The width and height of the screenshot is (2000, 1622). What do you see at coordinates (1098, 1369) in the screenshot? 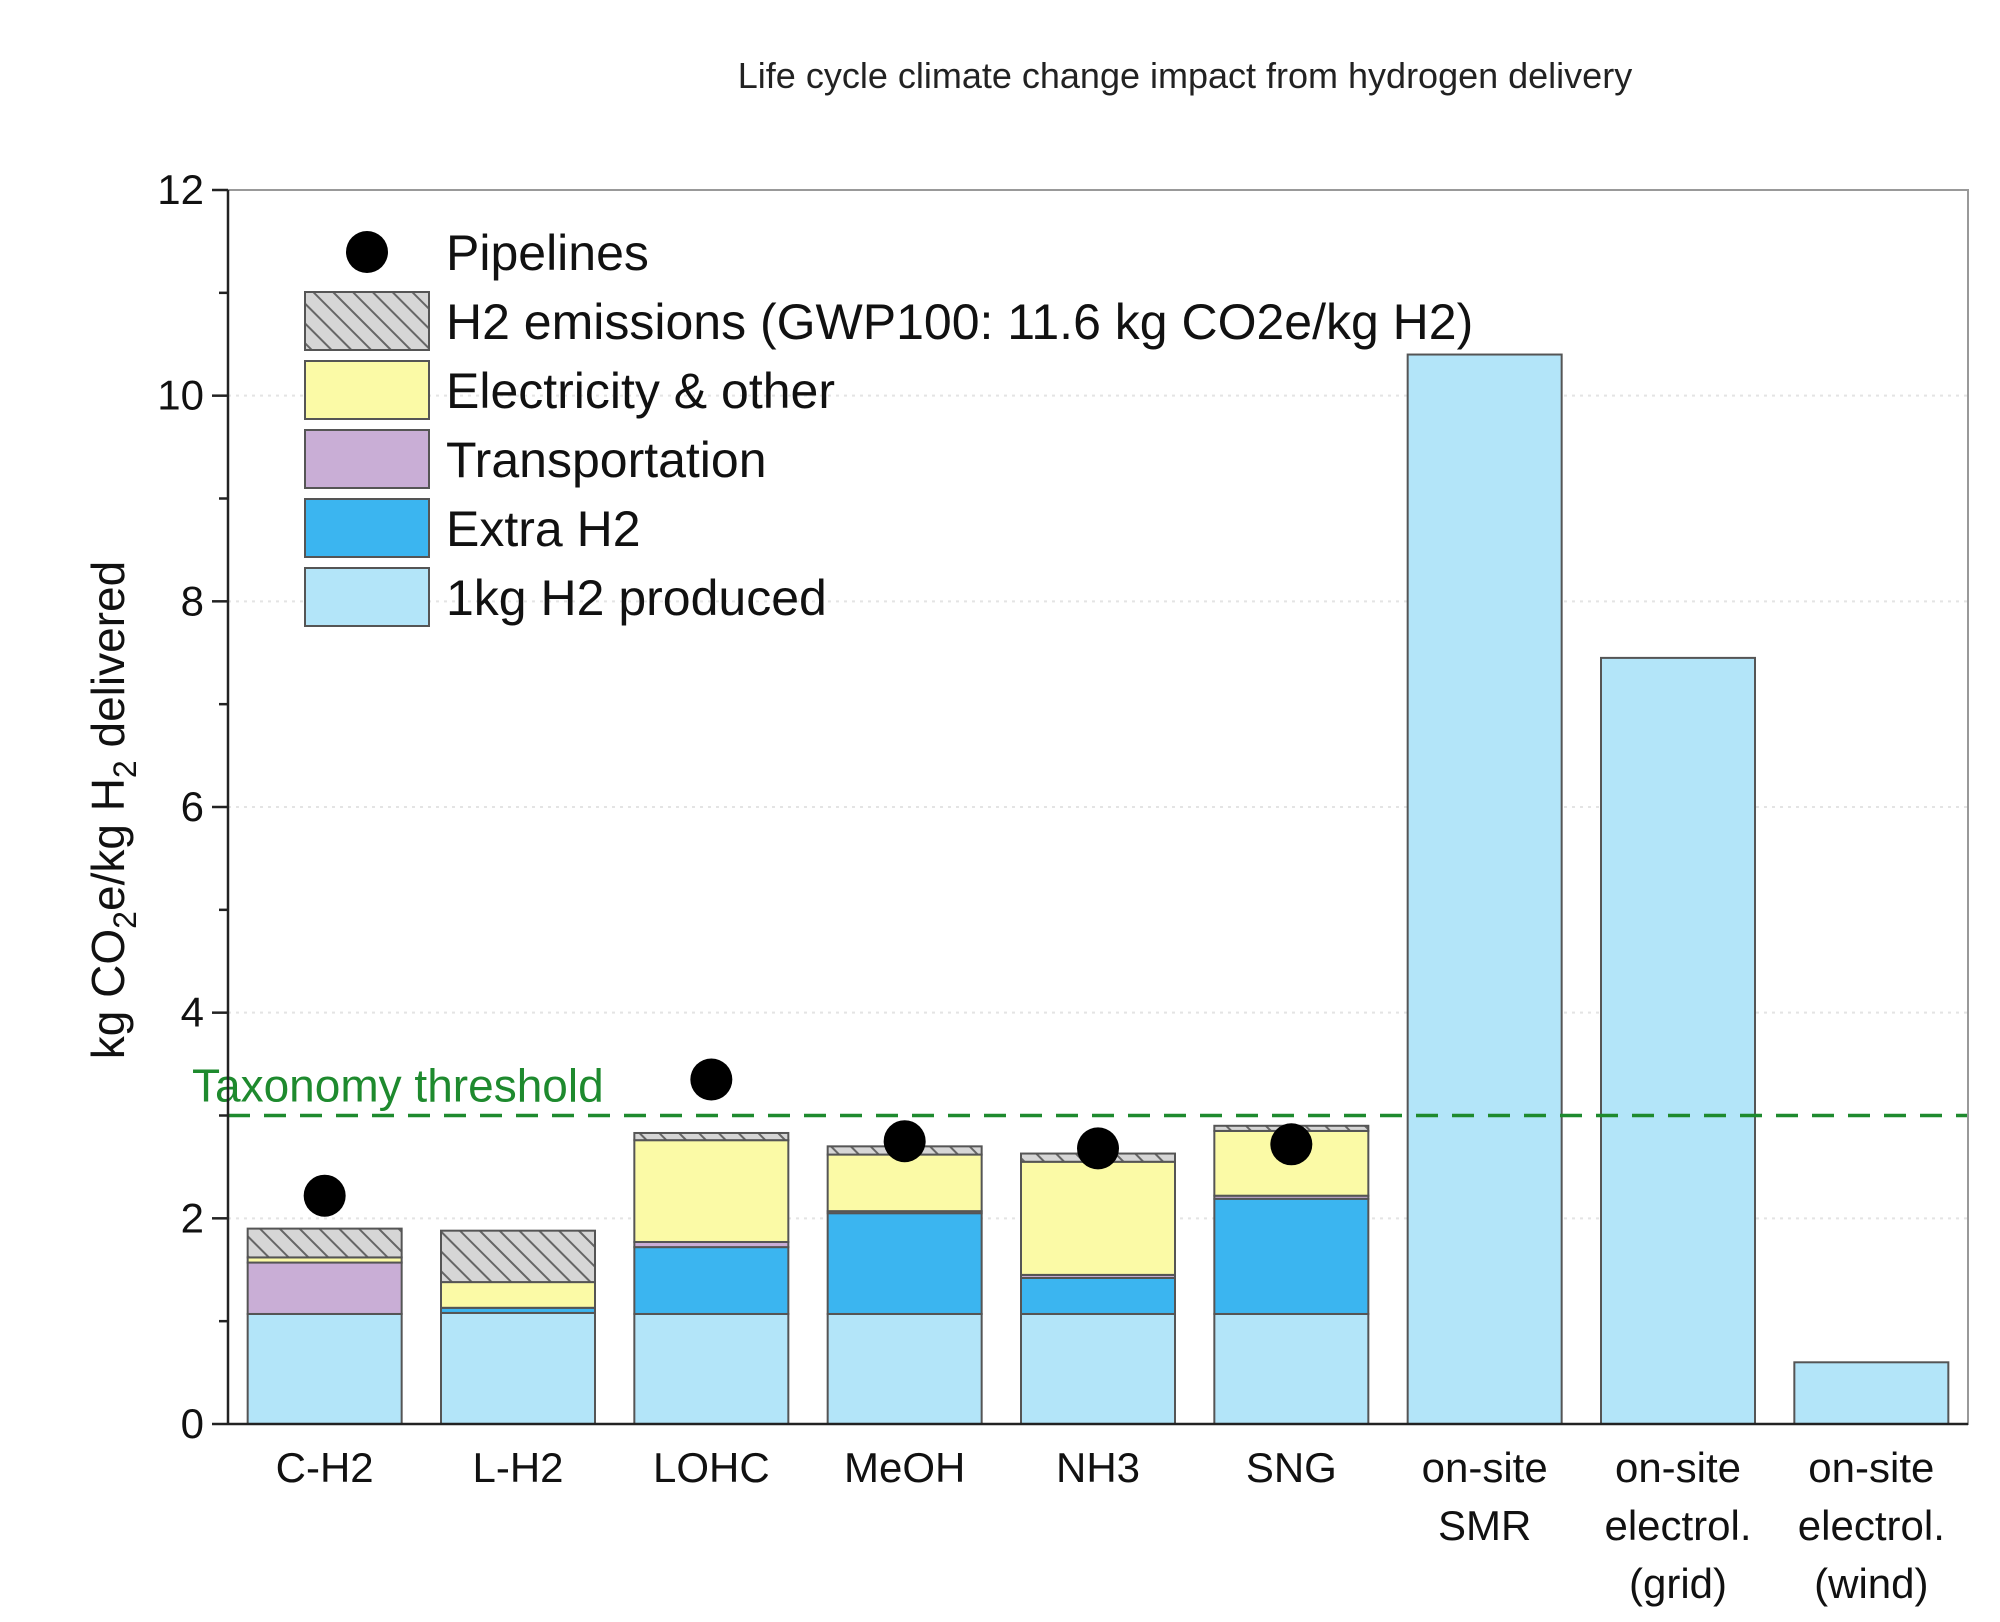
I see `bar-nh3-1kg-h2-produced` at bounding box center [1098, 1369].